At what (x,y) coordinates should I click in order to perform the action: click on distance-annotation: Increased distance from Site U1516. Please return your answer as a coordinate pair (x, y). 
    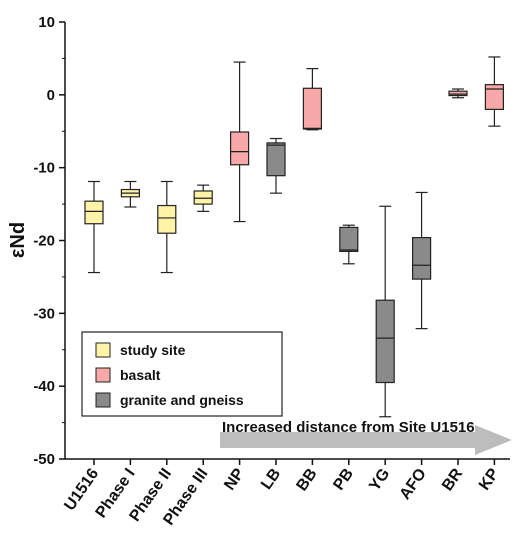
    Looking at the image, I should click on (366, 437).